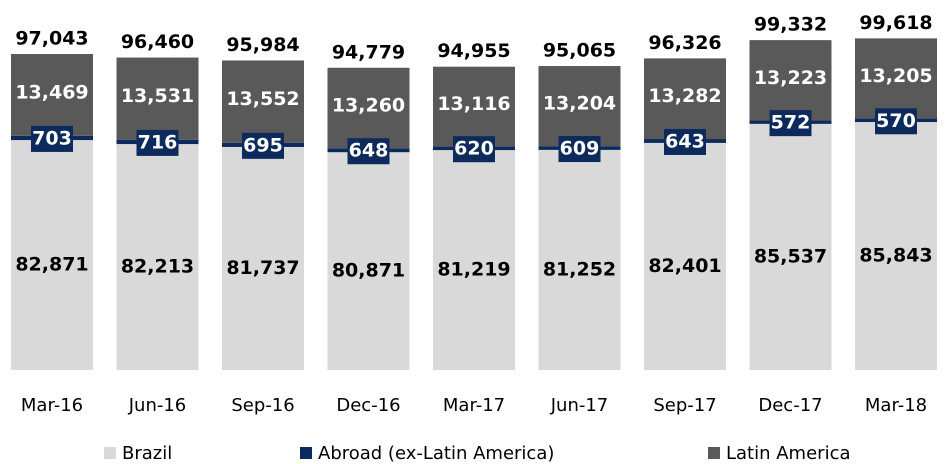 Image resolution: width=948 pixels, height=464 pixels. I want to click on value-label: 13,282, so click(684, 96).